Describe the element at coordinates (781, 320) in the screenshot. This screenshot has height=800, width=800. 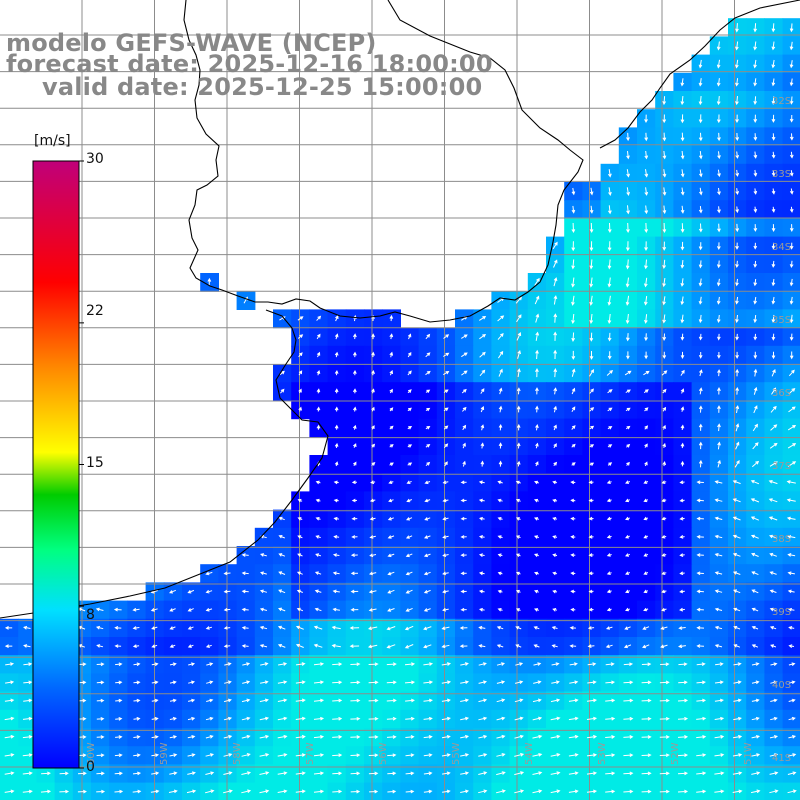
I see `lat-label: 35S` at that location.